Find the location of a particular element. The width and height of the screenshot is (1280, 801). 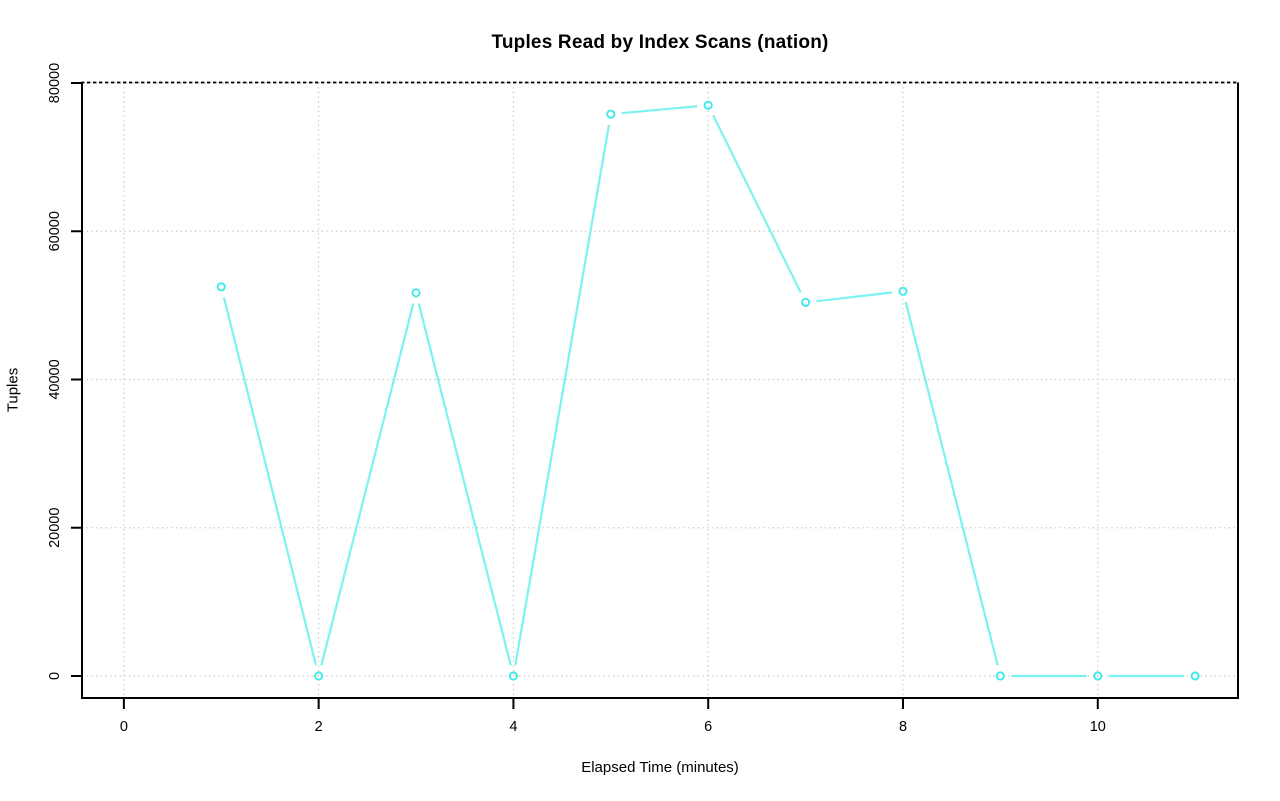

y-axis-title-text: Tuples is located at coordinates (13, 390).